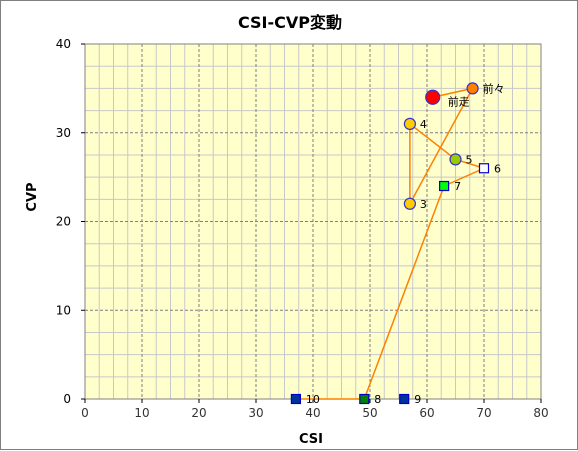 Image resolution: width=578 pixels, height=451 pixels. I want to click on x-tick-label: 60, so click(426, 413).